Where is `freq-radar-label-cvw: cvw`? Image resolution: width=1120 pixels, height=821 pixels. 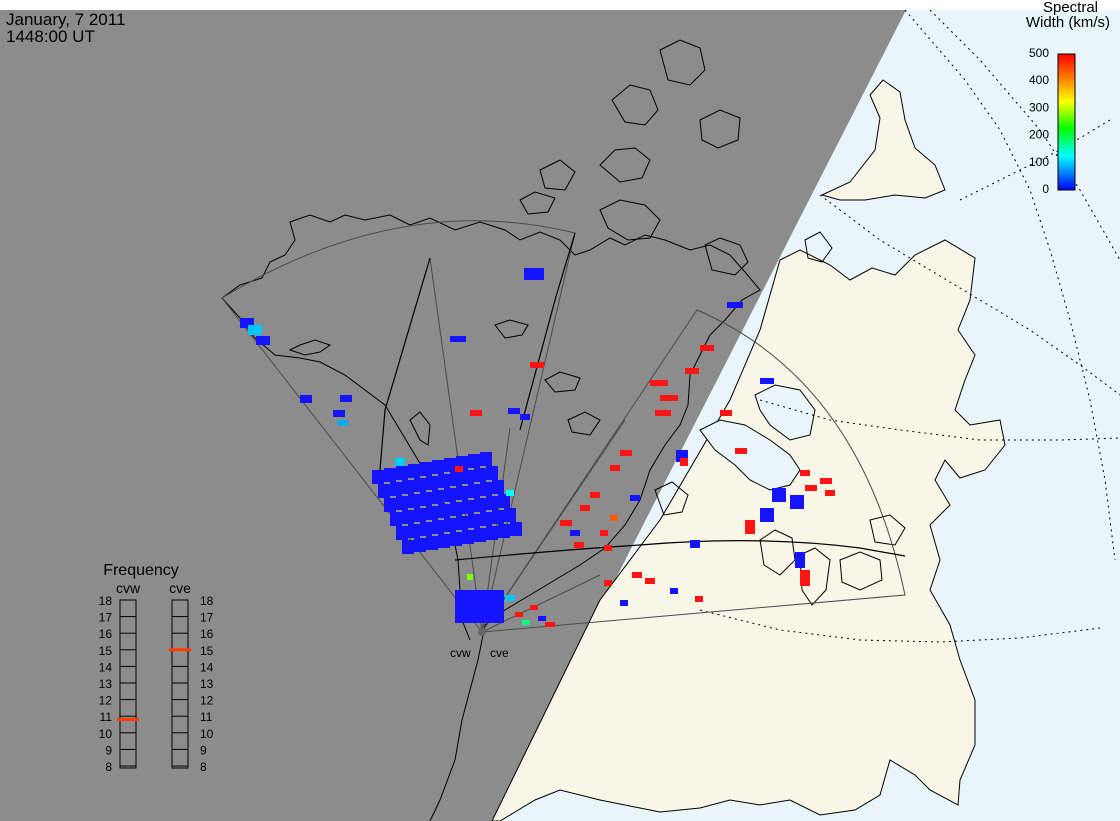 freq-radar-label-cvw: cvw is located at coordinates (128, 588).